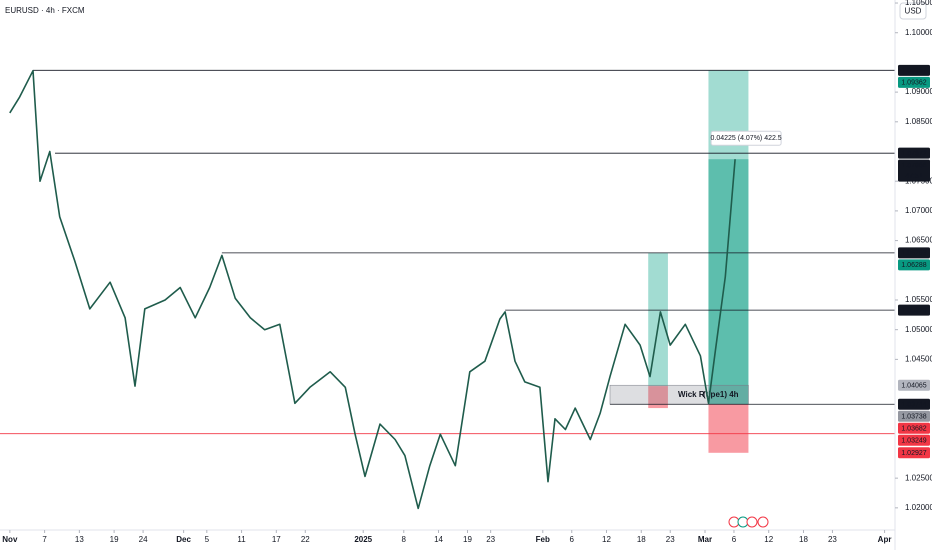 This screenshot has width=932, height=550. What do you see at coordinates (241, 539) in the screenshot?
I see `x-tick-label: 11` at bounding box center [241, 539].